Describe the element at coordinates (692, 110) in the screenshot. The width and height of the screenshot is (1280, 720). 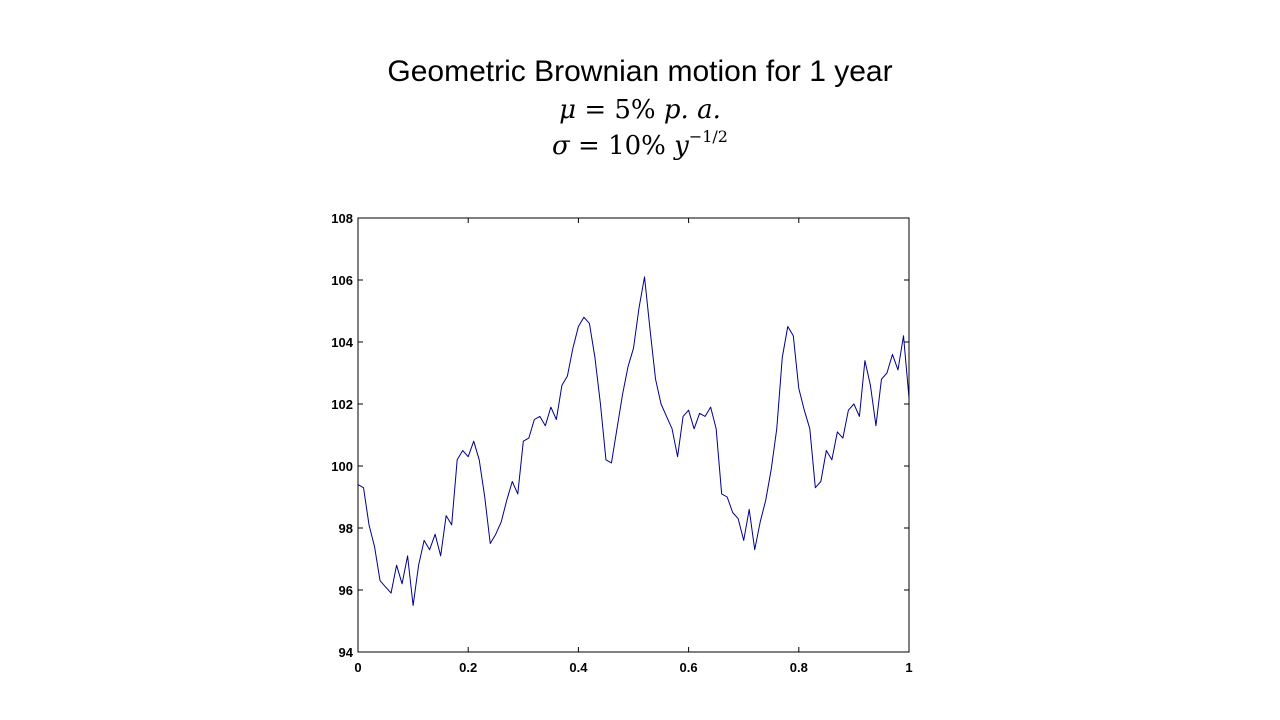
I see `mu-unit: p. a.` at that location.